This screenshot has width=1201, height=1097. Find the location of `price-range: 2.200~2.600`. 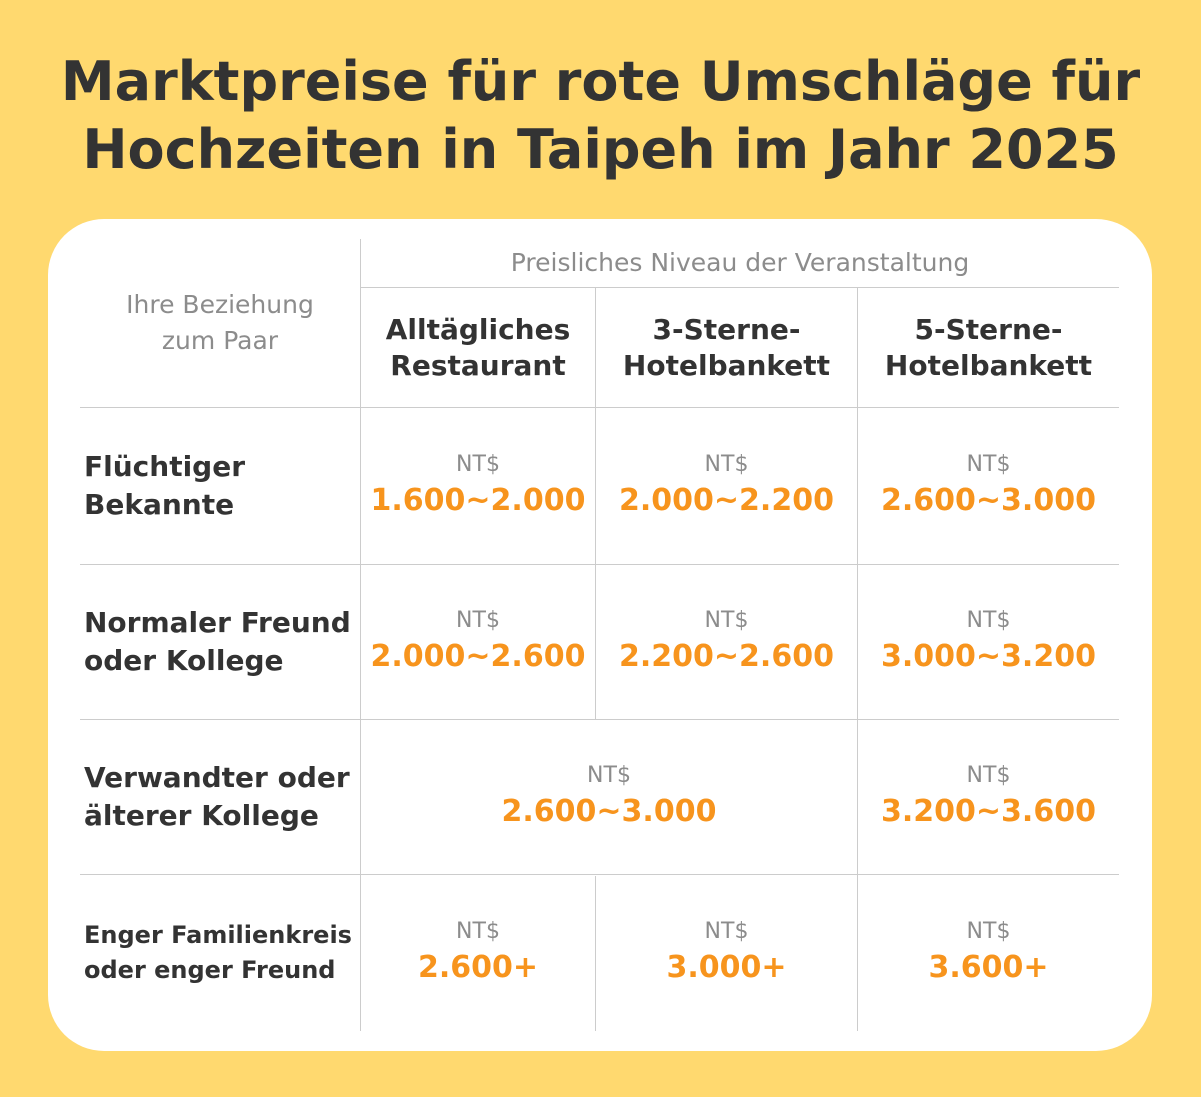

price-range: 2.200~2.600 is located at coordinates (726, 656).